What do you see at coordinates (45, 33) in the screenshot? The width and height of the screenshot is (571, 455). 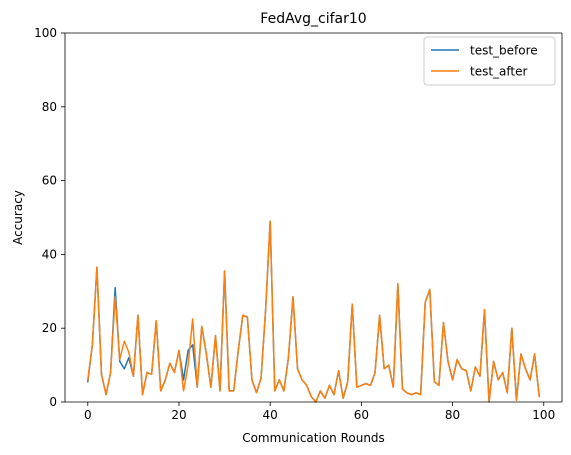 I see `y-tick-label: 100` at bounding box center [45, 33].